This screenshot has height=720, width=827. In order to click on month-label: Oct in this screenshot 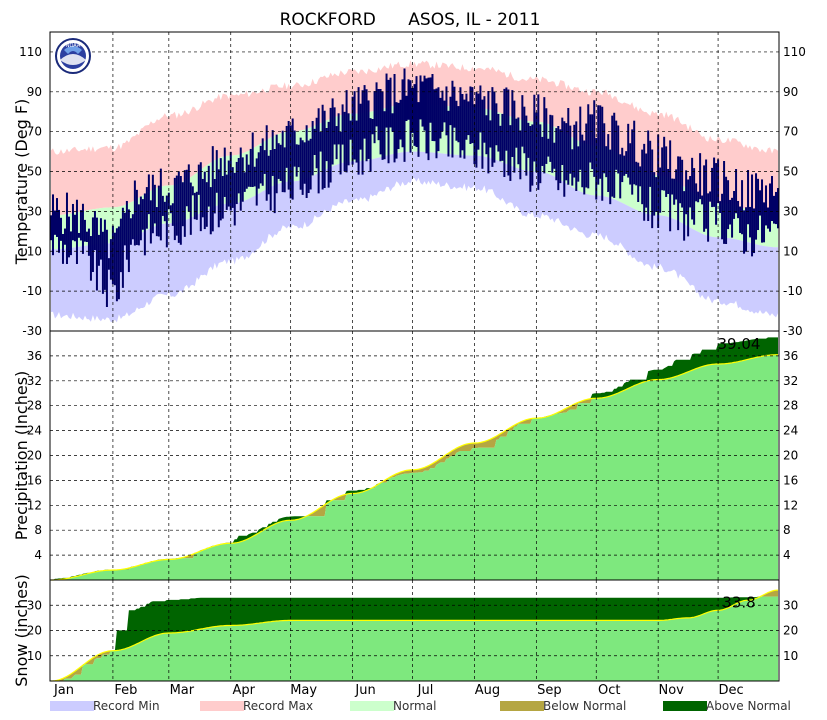, I will do `click(609, 690)`.